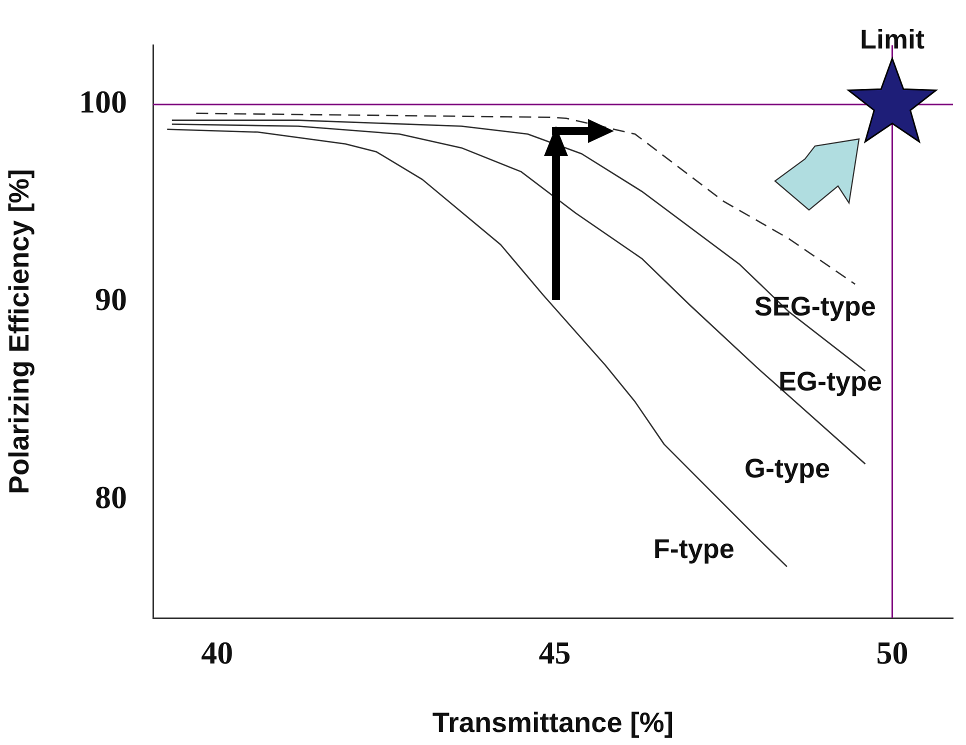  I want to click on x-tick-label: 50, so click(892, 652).